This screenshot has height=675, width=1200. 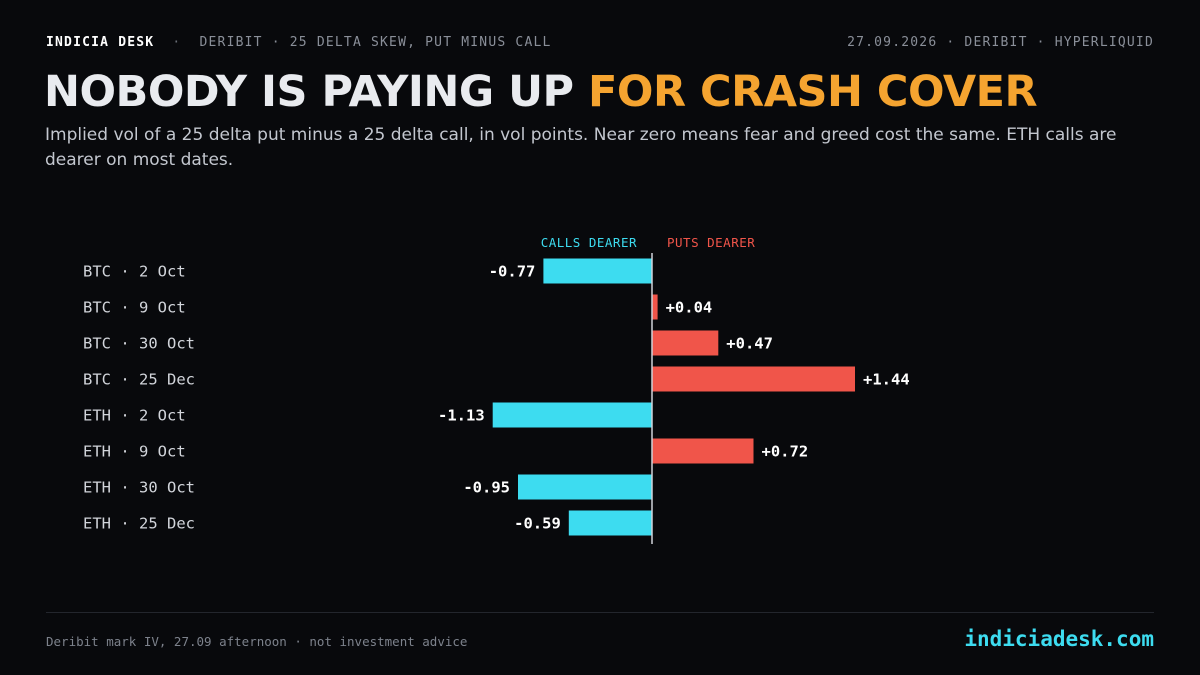 What do you see at coordinates (600, 612) in the screenshot?
I see `footer-divider` at bounding box center [600, 612].